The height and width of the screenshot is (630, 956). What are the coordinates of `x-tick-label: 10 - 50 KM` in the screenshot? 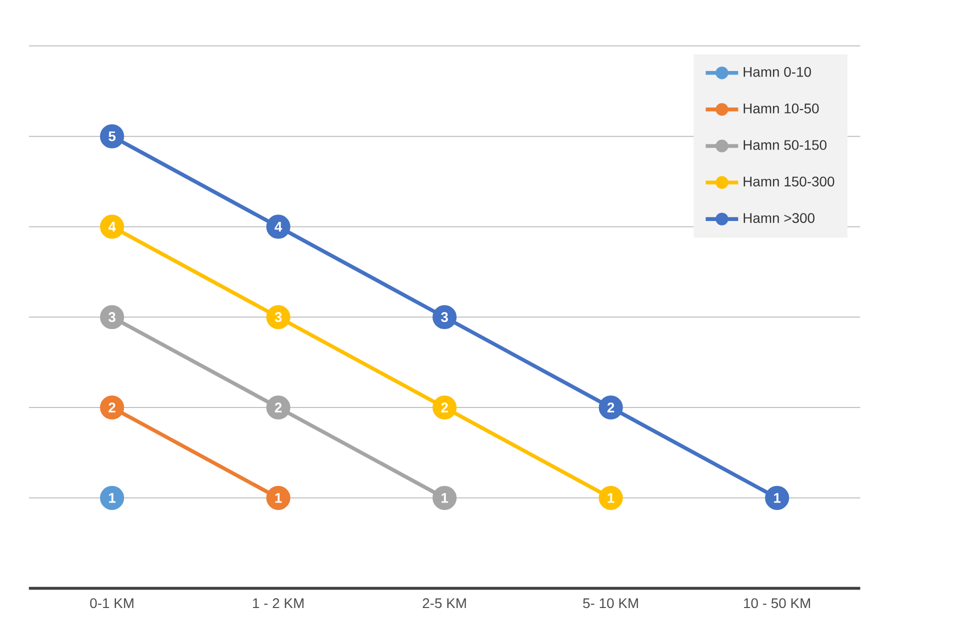 It's located at (777, 603).